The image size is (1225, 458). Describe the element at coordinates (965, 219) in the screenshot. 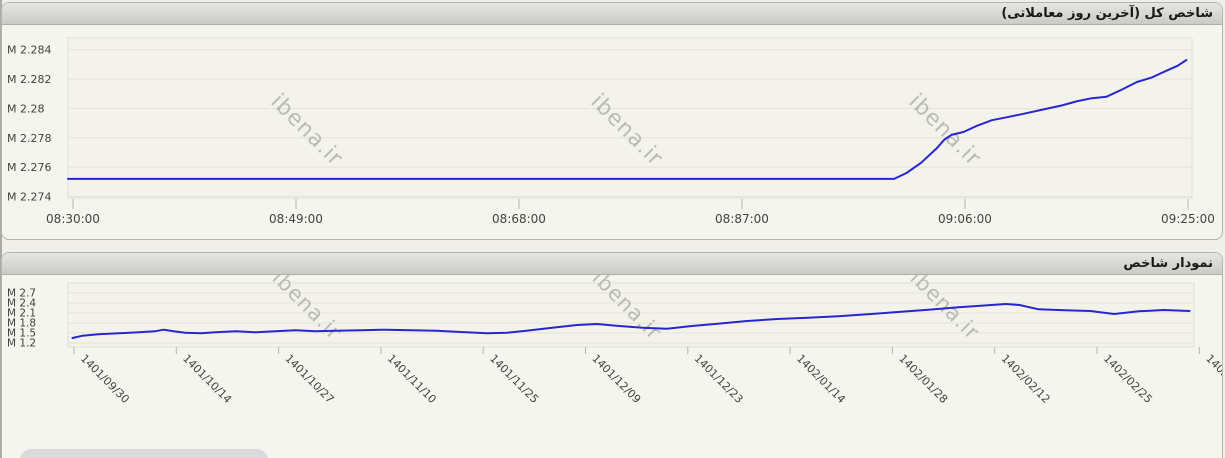

I see `x-axis-tick-label: 09:06:00` at that location.